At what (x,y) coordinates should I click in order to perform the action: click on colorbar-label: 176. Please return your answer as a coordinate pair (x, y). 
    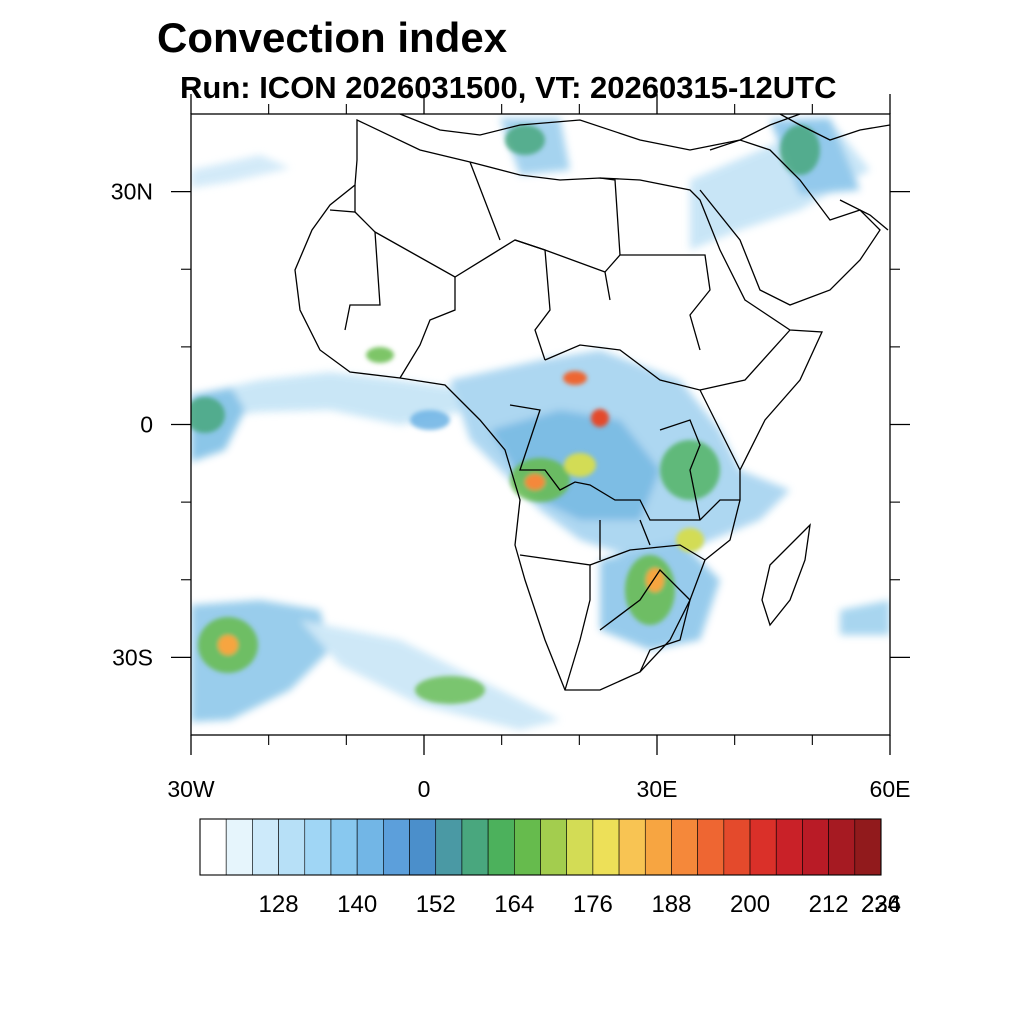
    Looking at the image, I should click on (593, 904).